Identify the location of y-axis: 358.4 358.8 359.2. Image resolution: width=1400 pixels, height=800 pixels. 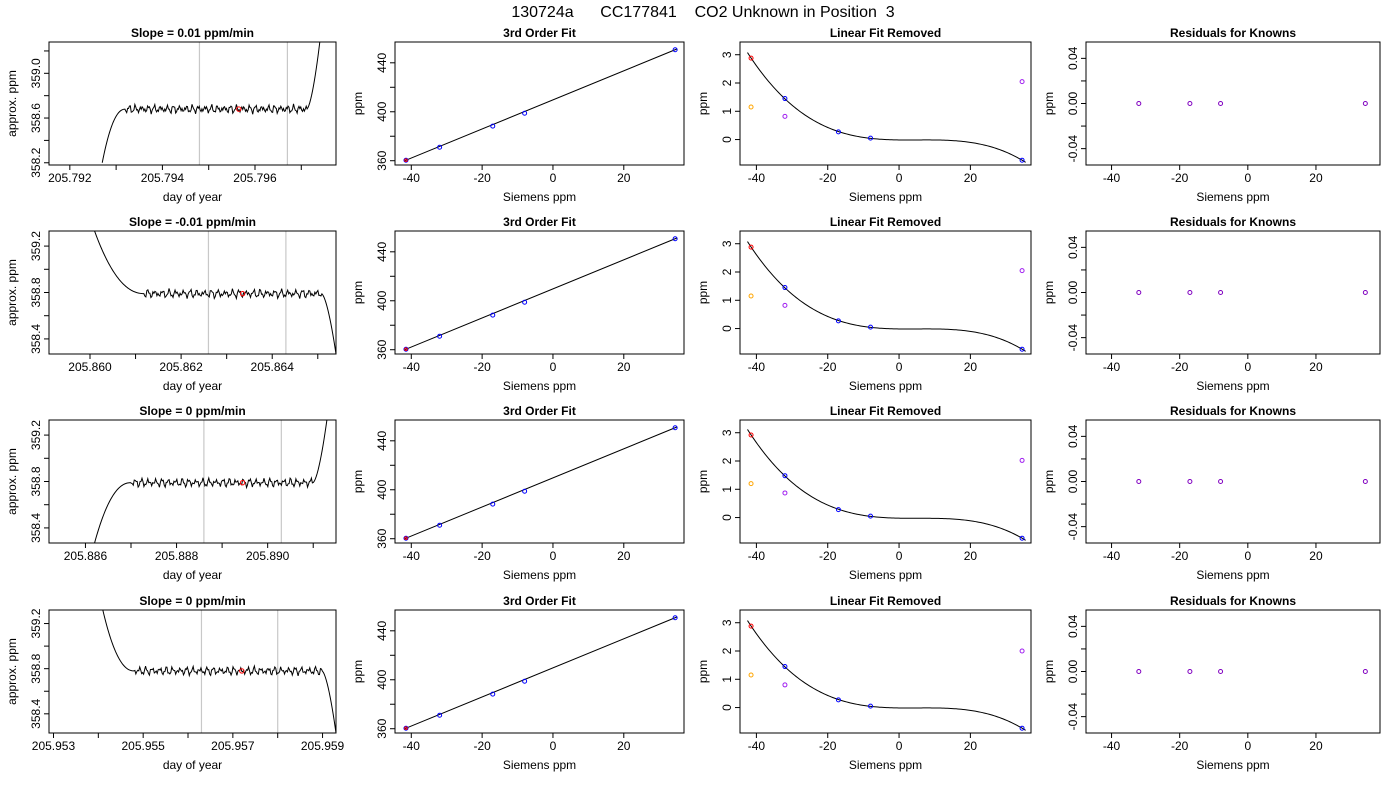
(39, 668).